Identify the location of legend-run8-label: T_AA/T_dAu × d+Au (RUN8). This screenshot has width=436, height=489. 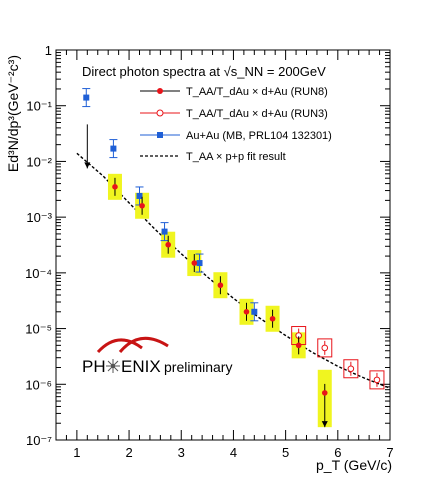
(257, 92).